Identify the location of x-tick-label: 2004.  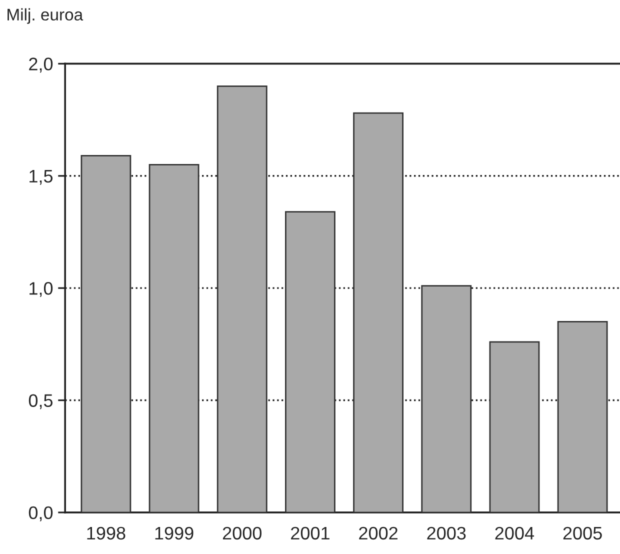
(514, 533).